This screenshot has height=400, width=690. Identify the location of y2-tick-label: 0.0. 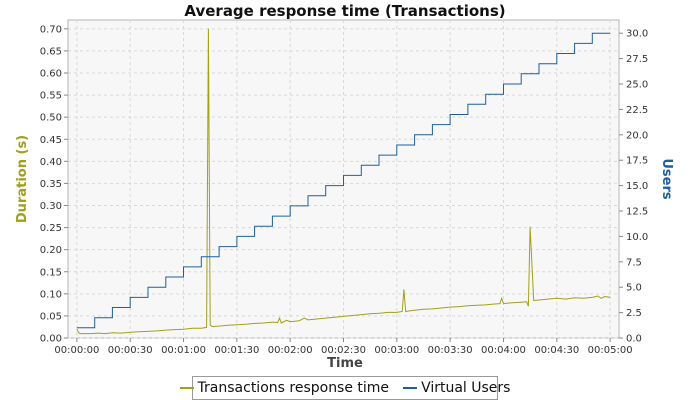
(634, 339).